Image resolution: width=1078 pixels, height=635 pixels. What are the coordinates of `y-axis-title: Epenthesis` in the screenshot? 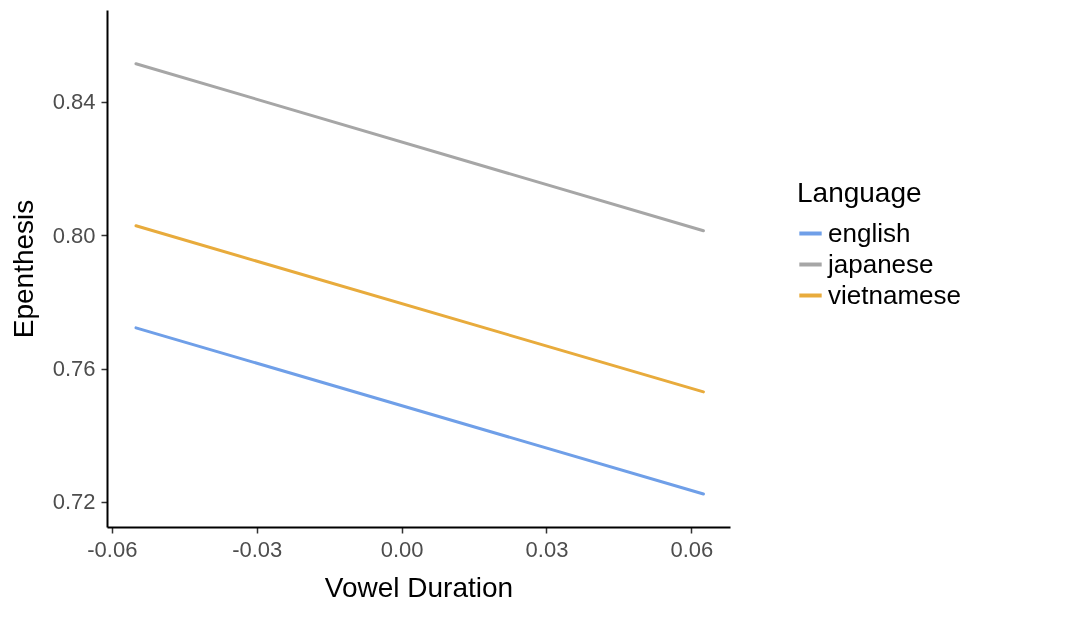 It's located at (23, 269).